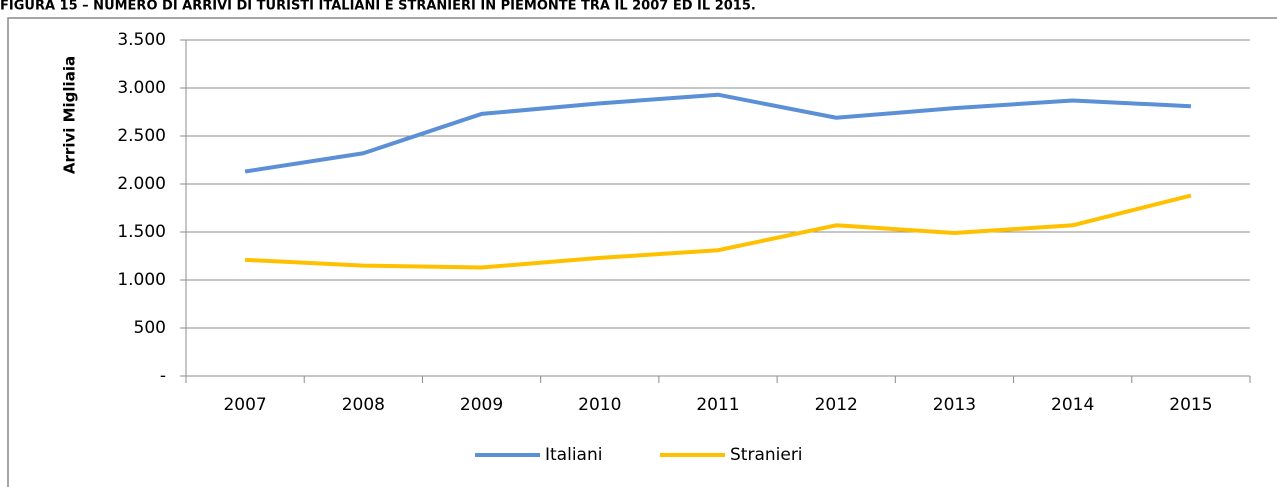  Describe the element at coordinates (1190, 405) in the screenshot. I see `x-tick-label: 2015` at that location.